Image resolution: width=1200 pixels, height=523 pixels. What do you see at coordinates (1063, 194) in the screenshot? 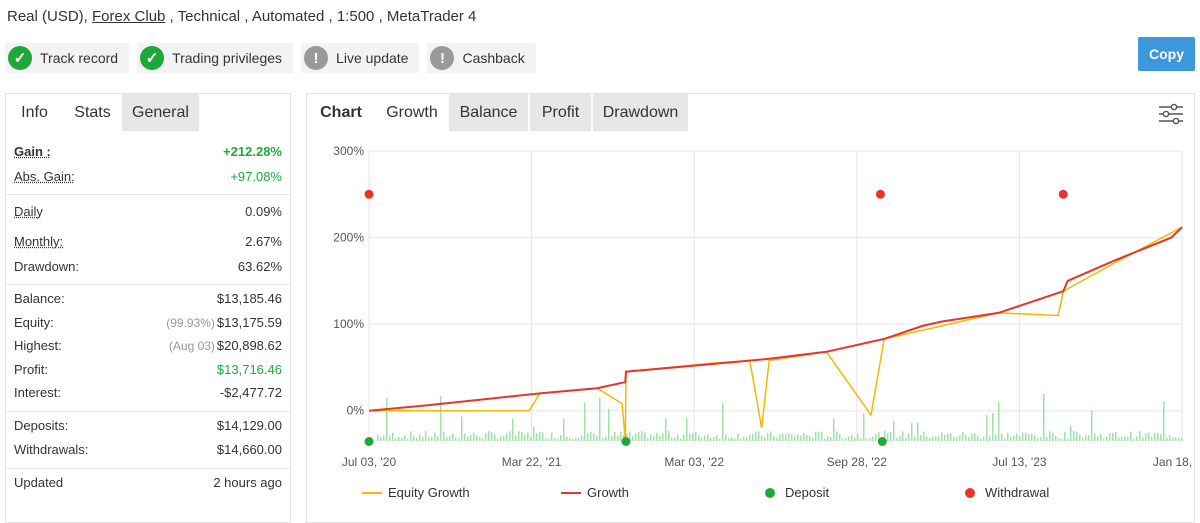
I see `withdrawal-point` at bounding box center [1063, 194].